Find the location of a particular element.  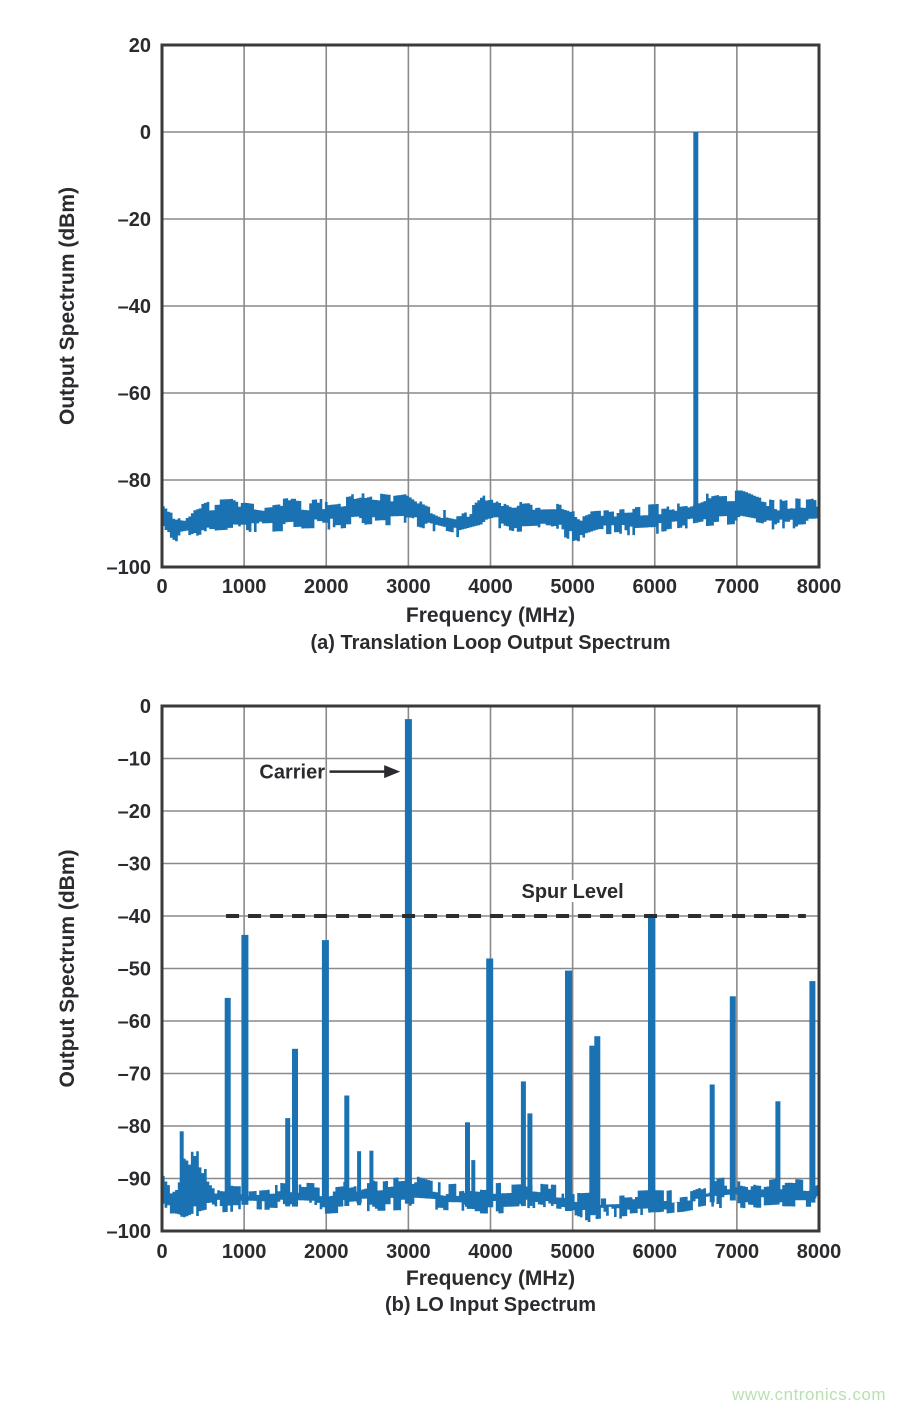

y-tick-label: –70 is located at coordinates (134, 1075).